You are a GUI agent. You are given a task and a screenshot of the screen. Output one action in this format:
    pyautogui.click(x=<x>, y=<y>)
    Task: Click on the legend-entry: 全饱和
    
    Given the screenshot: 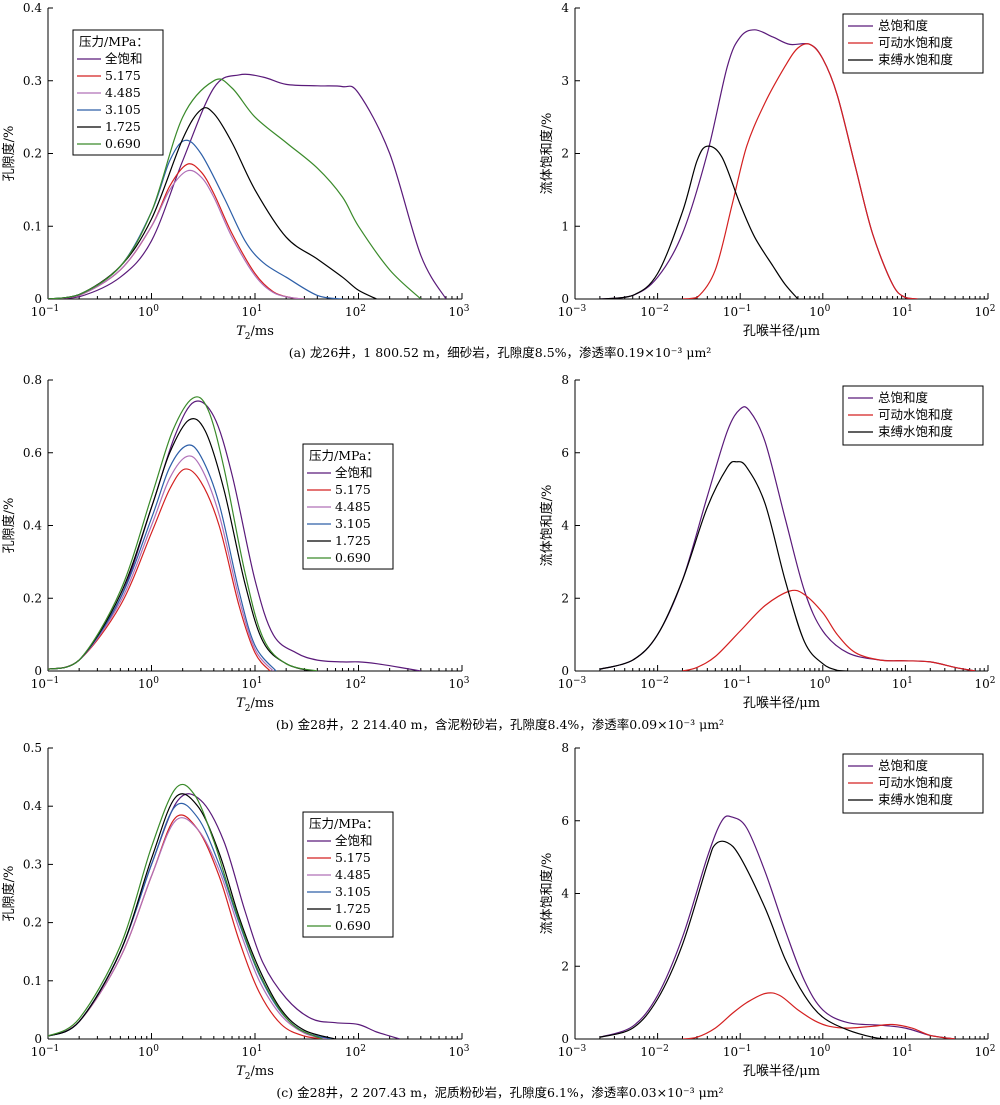 What is the action you would take?
    pyautogui.click(x=354, y=840)
    